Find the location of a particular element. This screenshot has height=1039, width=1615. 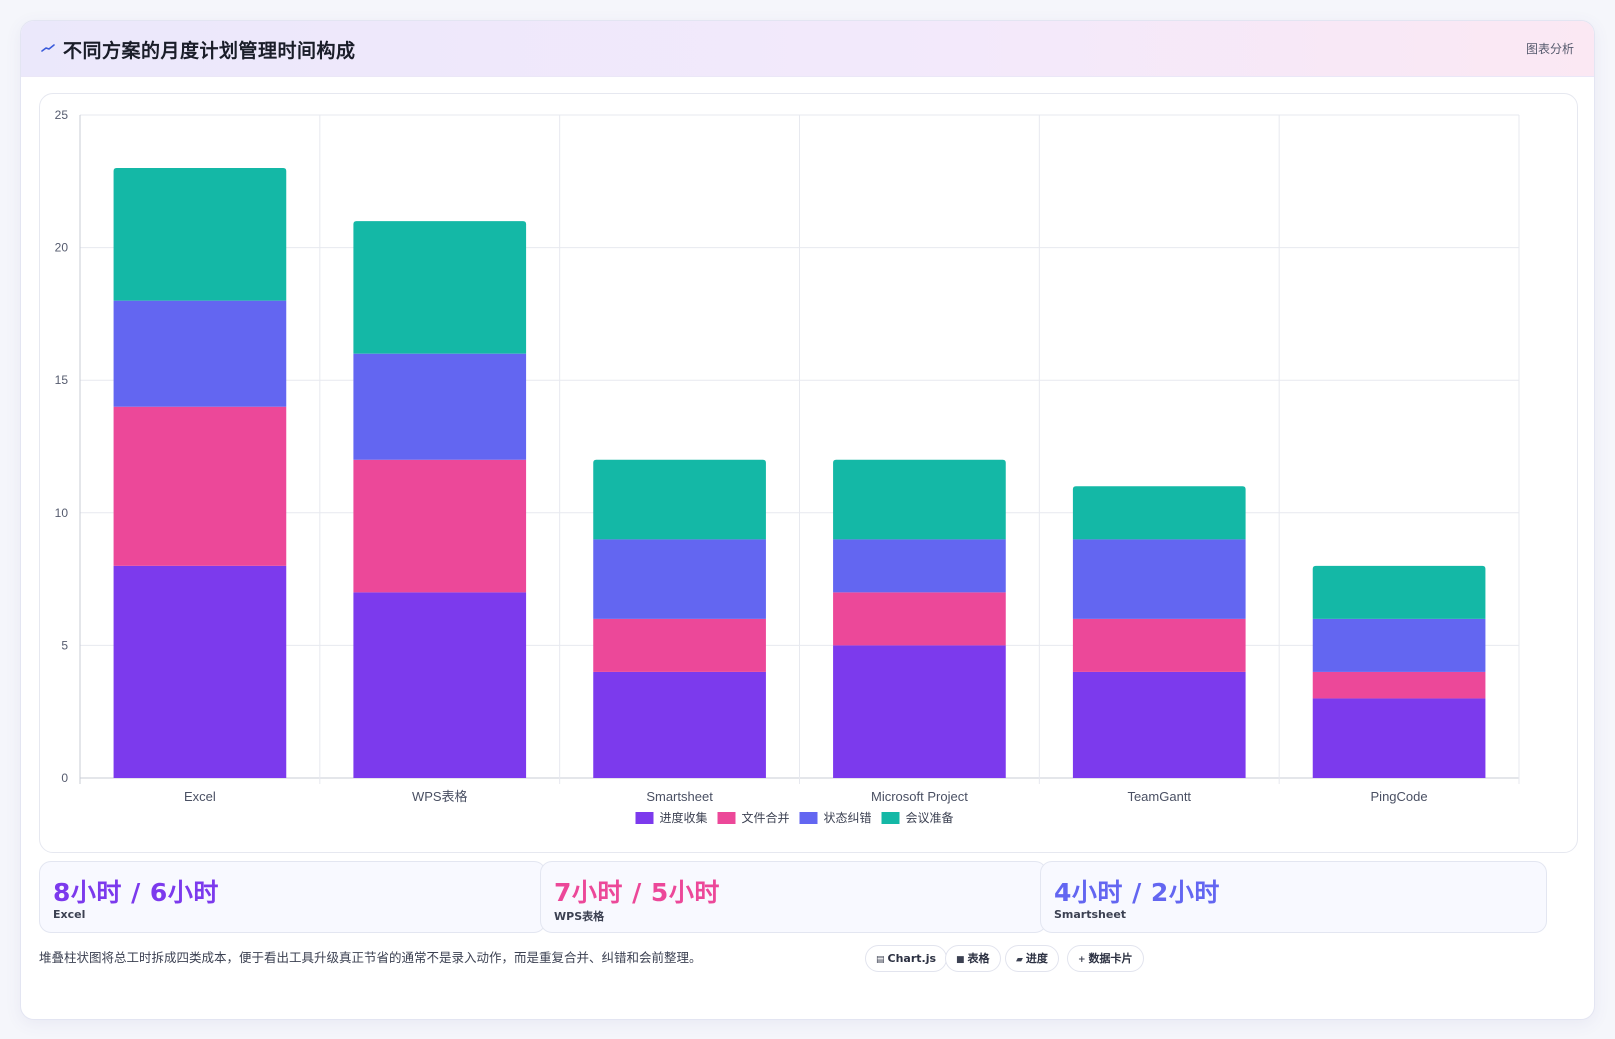

legend-label: 文件合并 is located at coordinates (766, 817).